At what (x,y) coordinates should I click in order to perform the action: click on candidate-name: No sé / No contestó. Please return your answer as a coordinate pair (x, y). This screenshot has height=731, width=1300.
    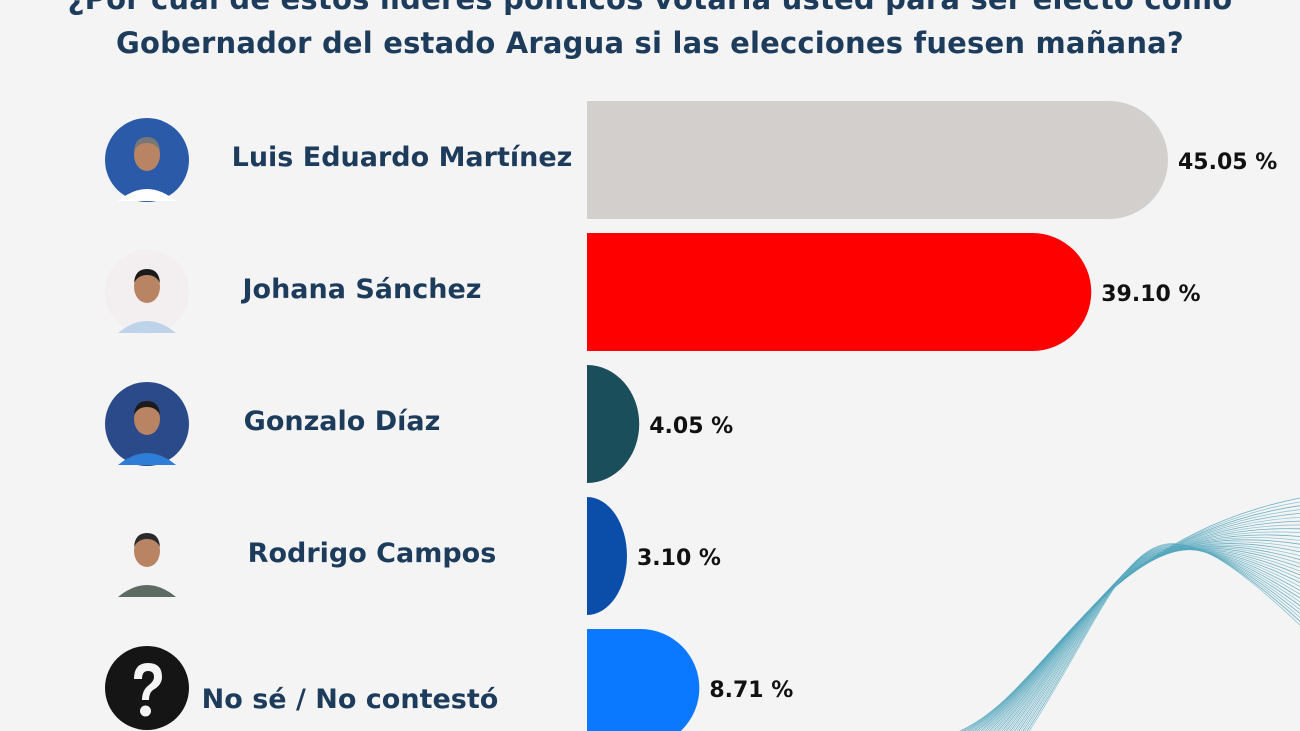
    Looking at the image, I should click on (350, 699).